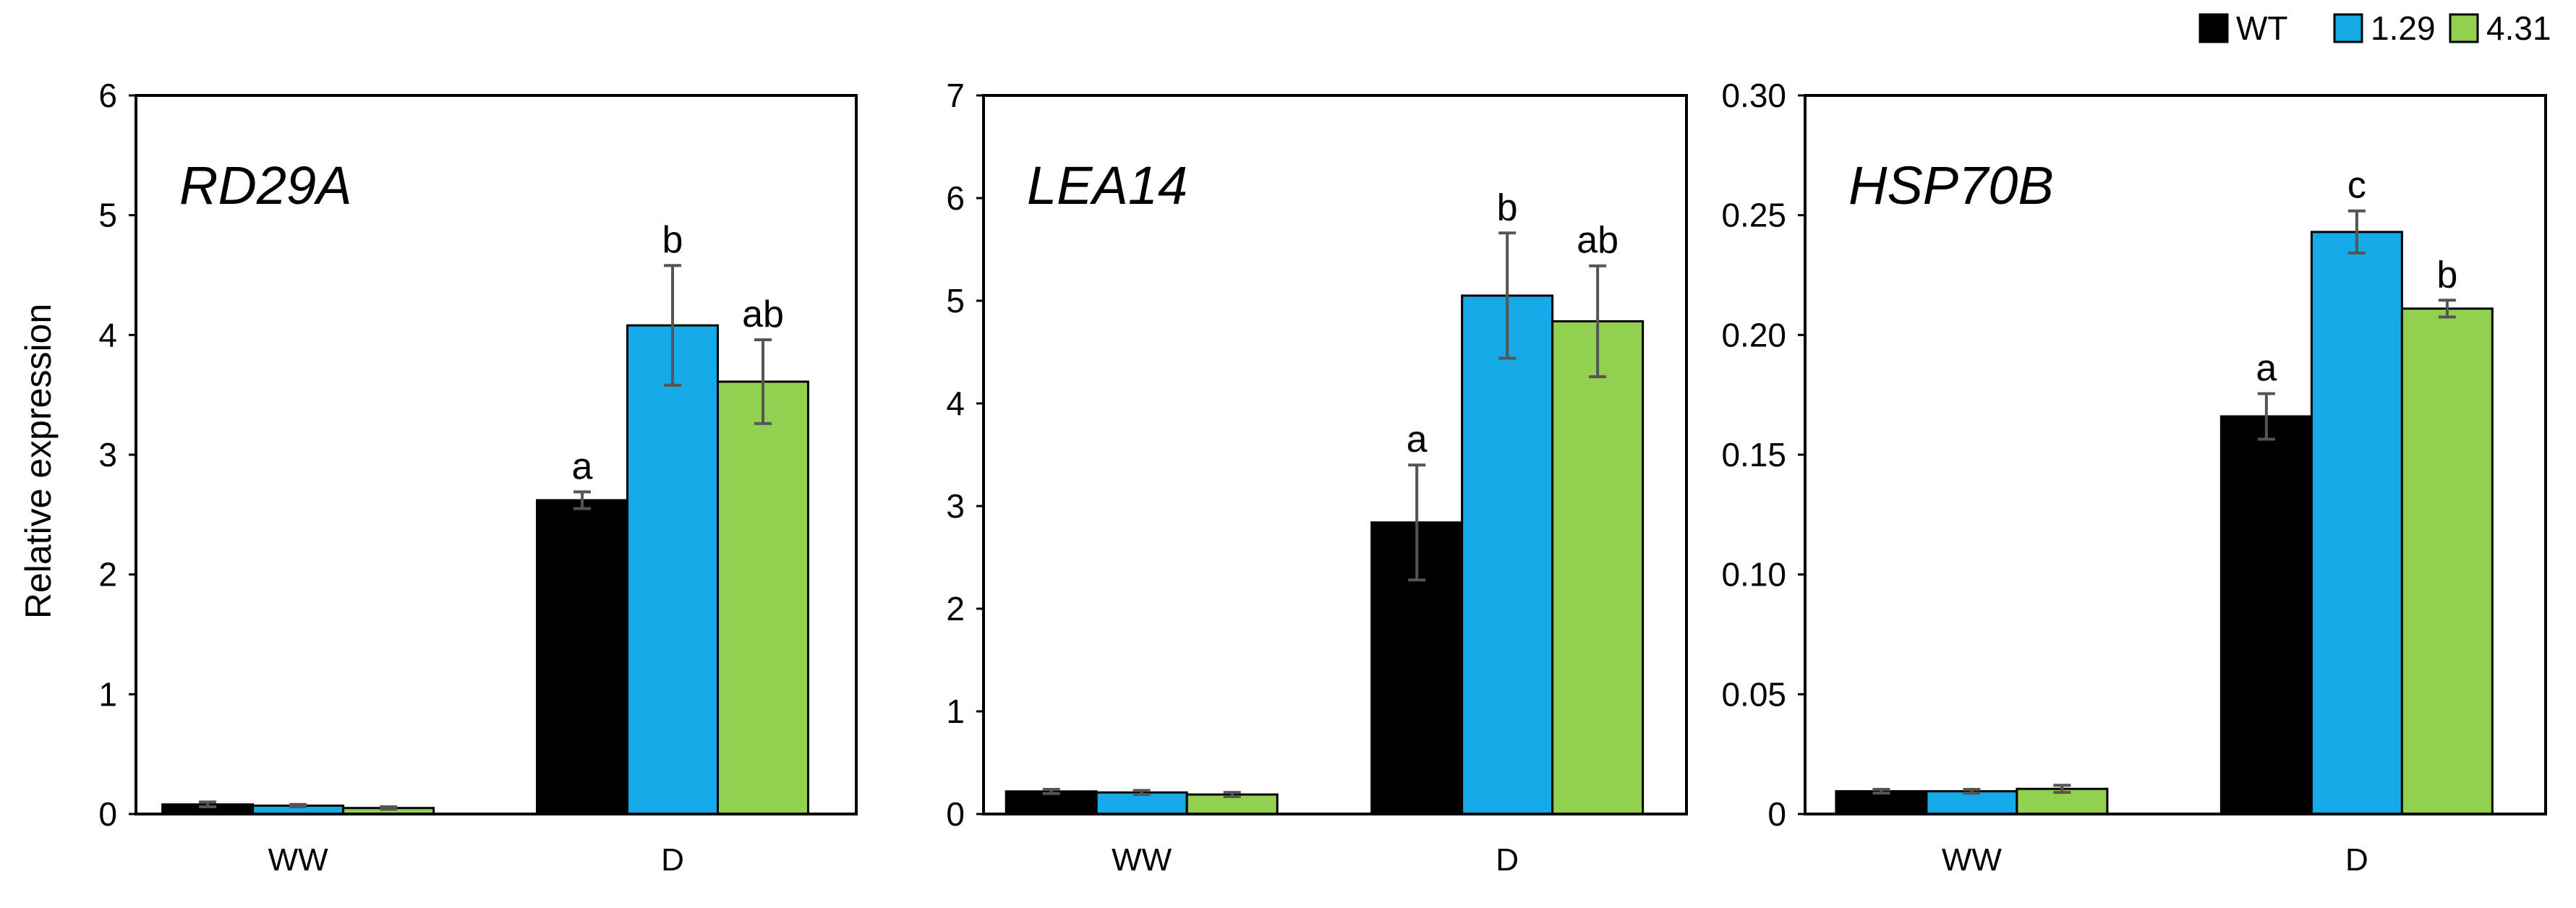 The width and height of the screenshot is (2576, 908). What do you see at coordinates (265, 185) in the screenshot?
I see `gene-title: RD29A` at bounding box center [265, 185].